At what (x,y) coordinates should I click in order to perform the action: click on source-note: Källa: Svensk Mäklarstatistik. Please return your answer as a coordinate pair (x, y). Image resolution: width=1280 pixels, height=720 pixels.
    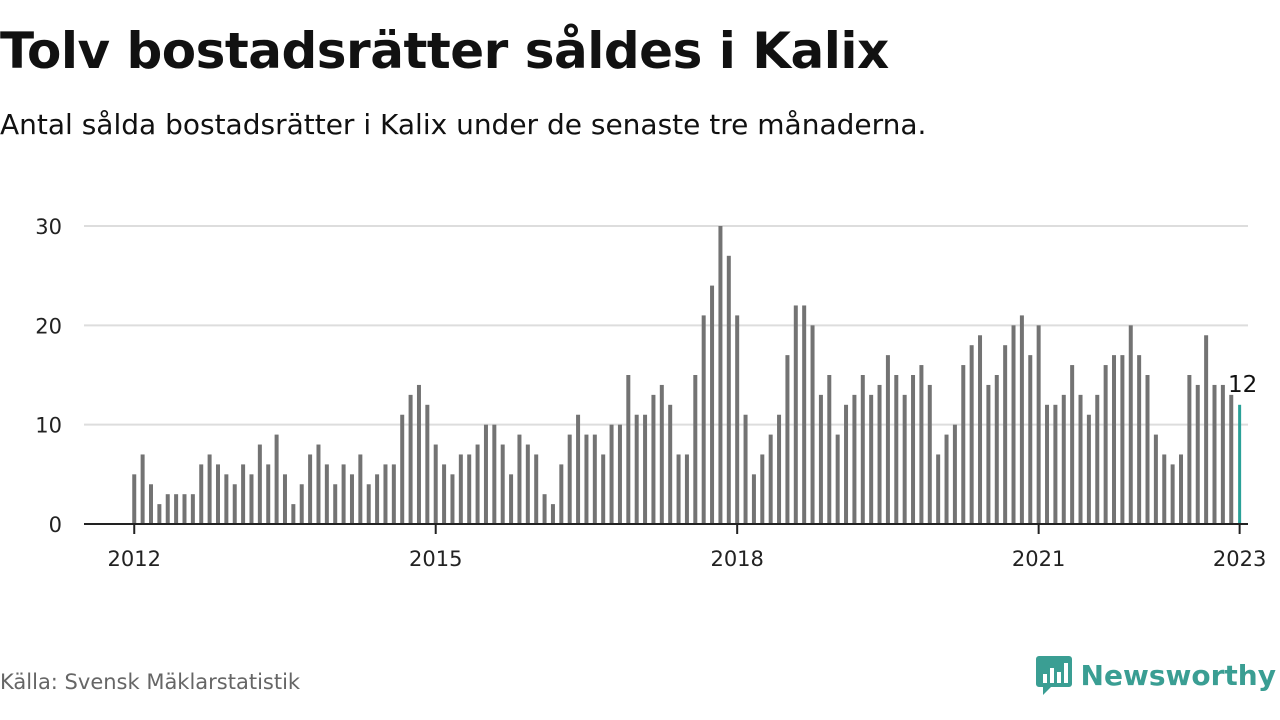
    Looking at the image, I should click on (150, 682).